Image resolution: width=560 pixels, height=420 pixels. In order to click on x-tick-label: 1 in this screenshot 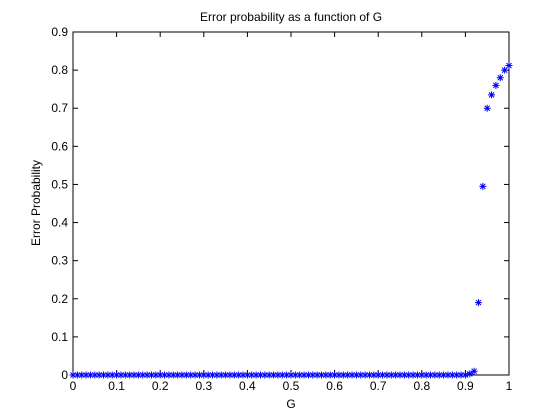, I will do `click(509, 386)`.